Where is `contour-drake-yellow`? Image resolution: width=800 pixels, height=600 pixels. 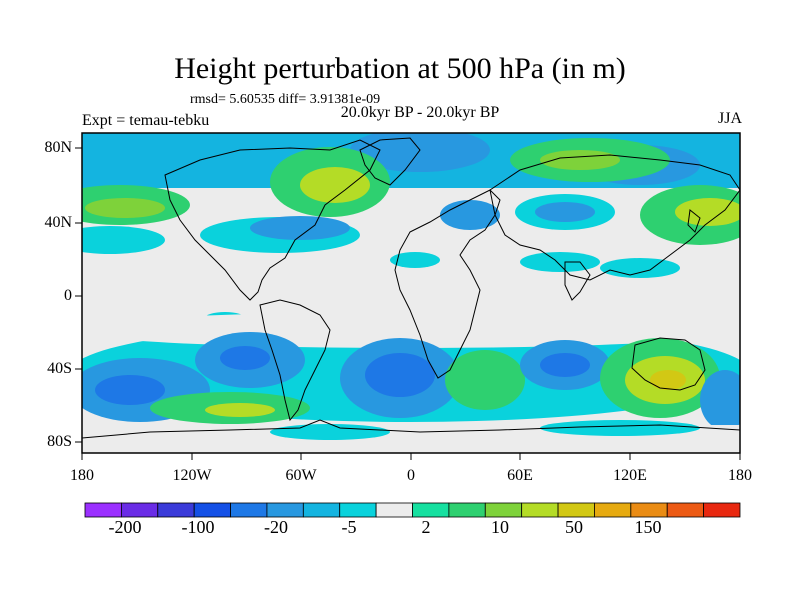
contour-drake-yellow is located at coordinates (240, 410).